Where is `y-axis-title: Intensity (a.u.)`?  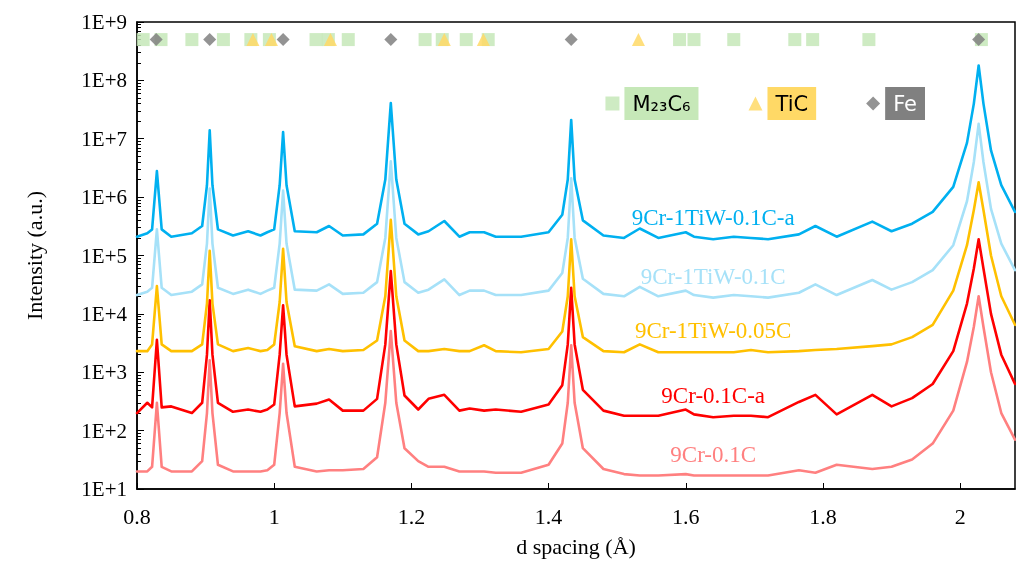
y-axis-title: Intensity (a.u.) is located at coordinates (34, 255).